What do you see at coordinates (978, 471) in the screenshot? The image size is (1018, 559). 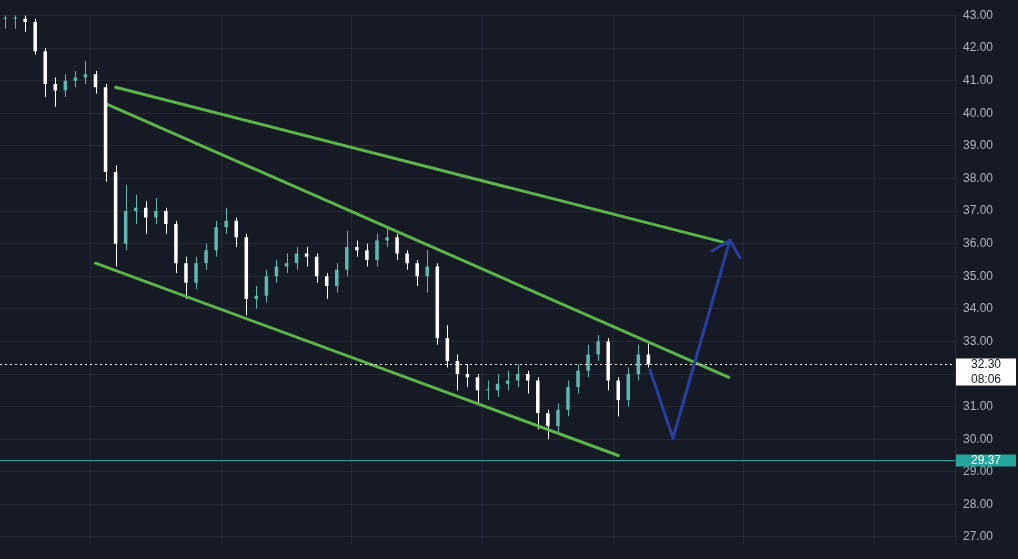 I see `y-tick-label: 29.00` at bounding box center [978, 471].